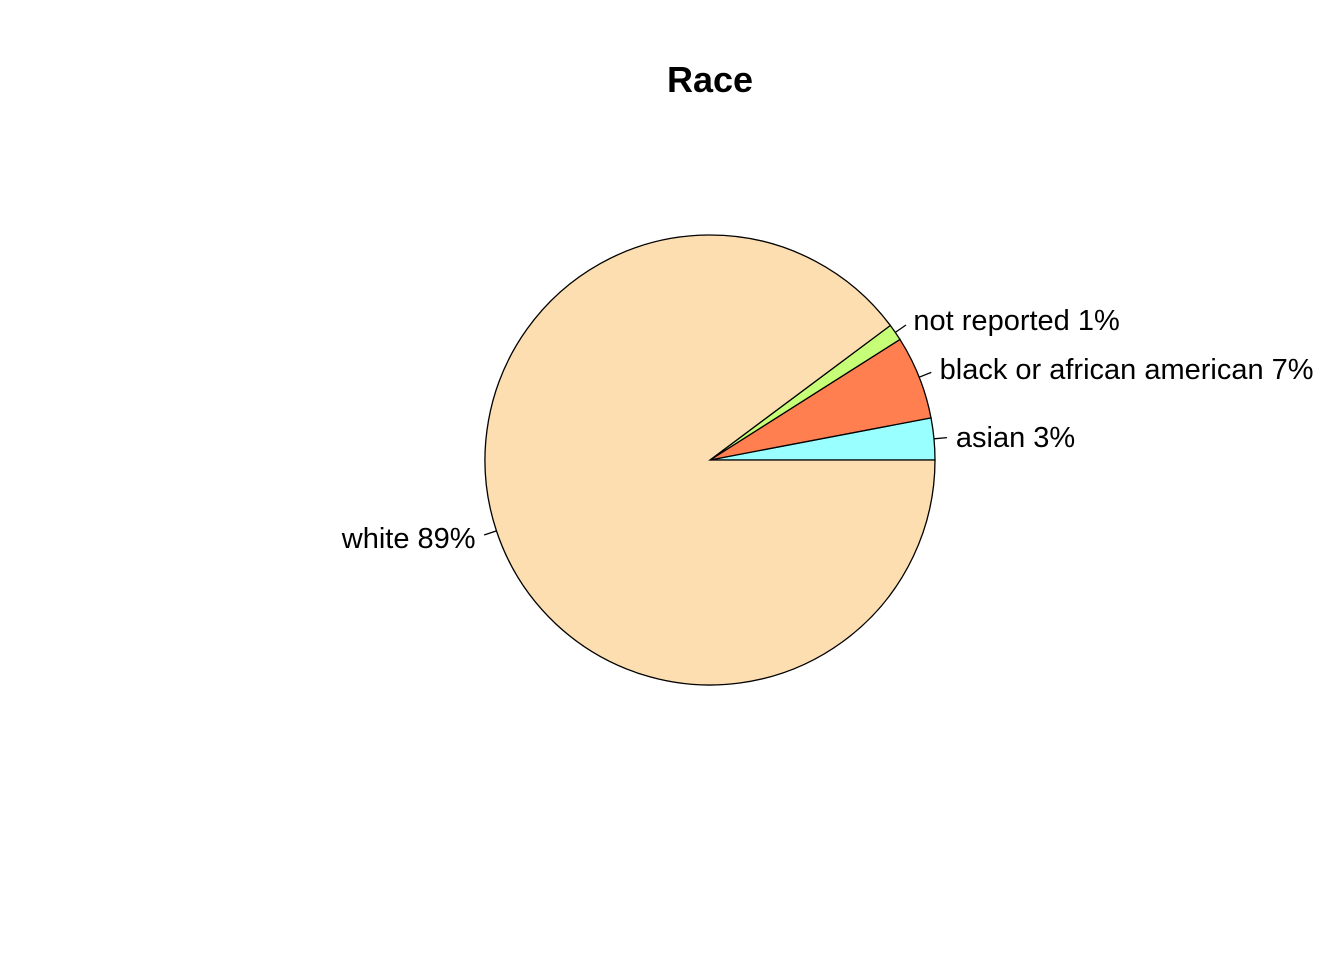  I want to click on slice-label-3: white 89%, so click(408, 539).